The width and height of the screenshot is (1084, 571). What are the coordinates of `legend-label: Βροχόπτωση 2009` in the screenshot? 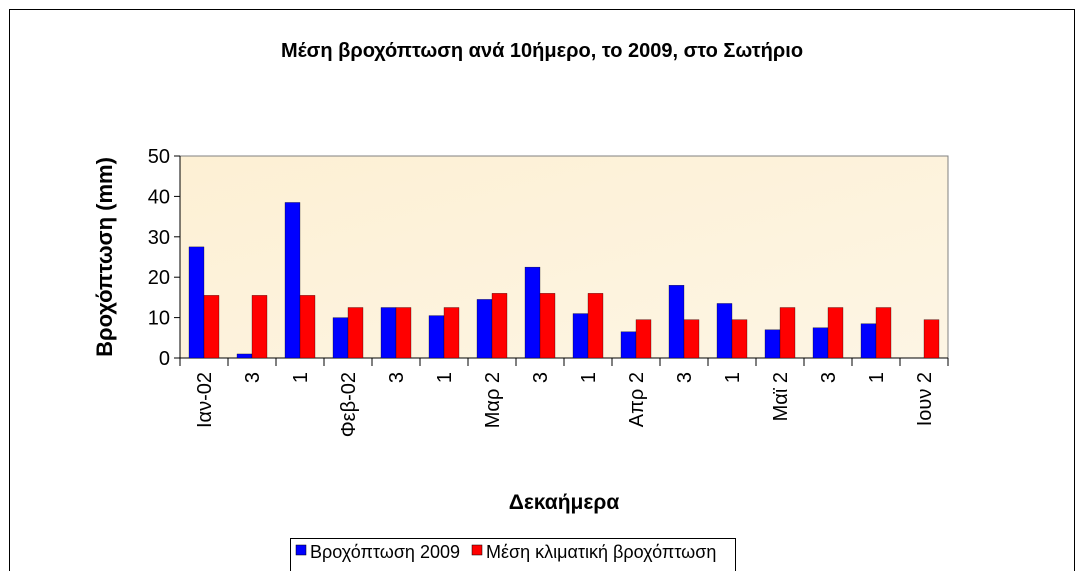 It's located at (385, 552).